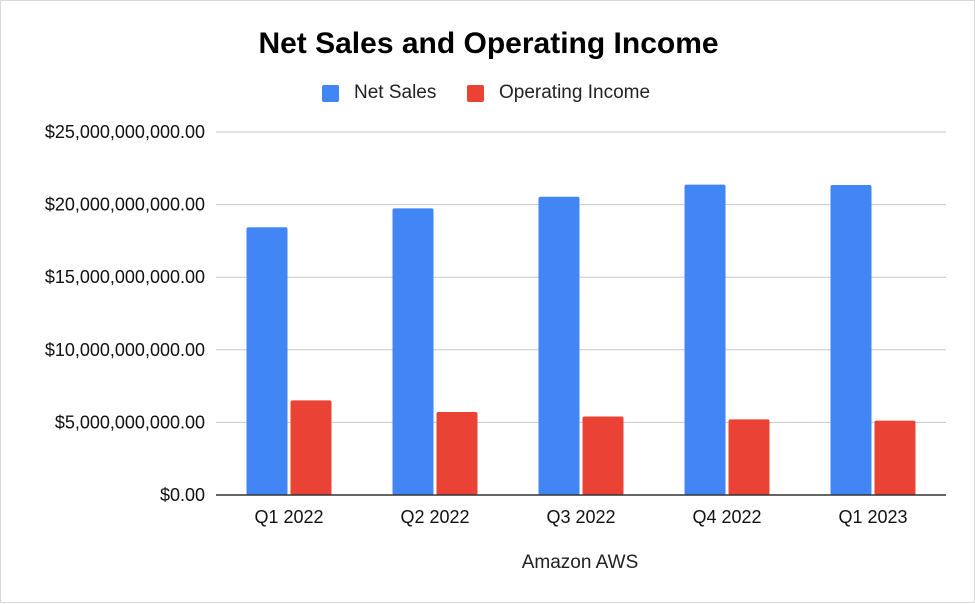 Image resolution: width=975 pixels, height=604 pixels. I want to click on legend-item-net-sales: Net Sales, so click(379, 93).